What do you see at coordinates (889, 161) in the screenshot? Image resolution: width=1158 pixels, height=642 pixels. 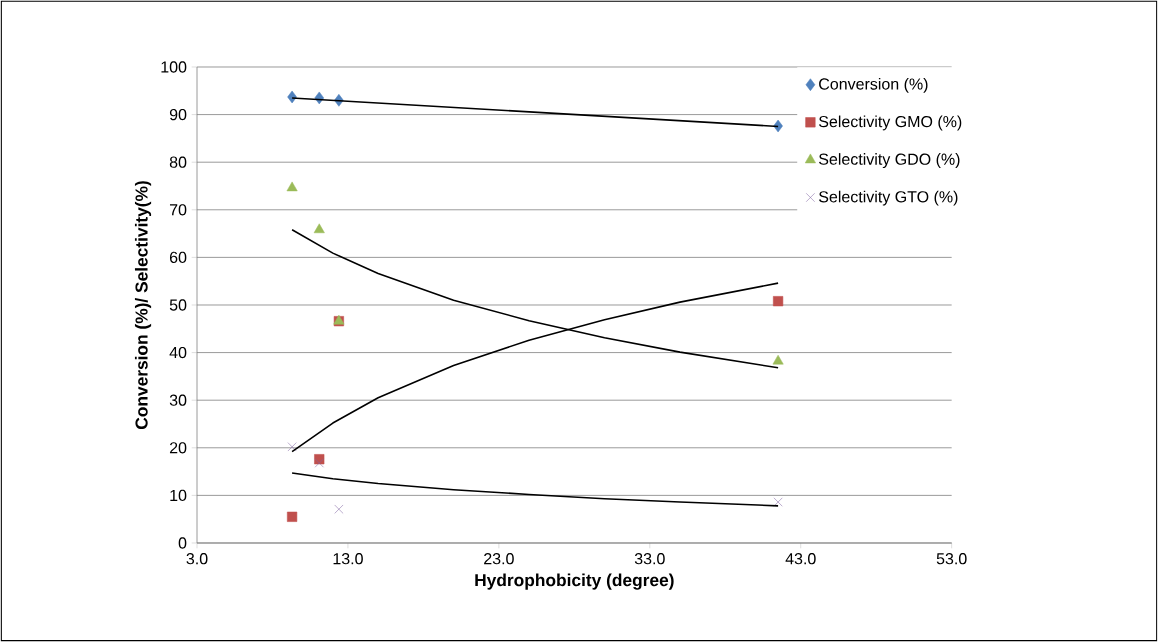 I see `legend-label: Selectivity GDO (%)` at bounding box center [889, 161].